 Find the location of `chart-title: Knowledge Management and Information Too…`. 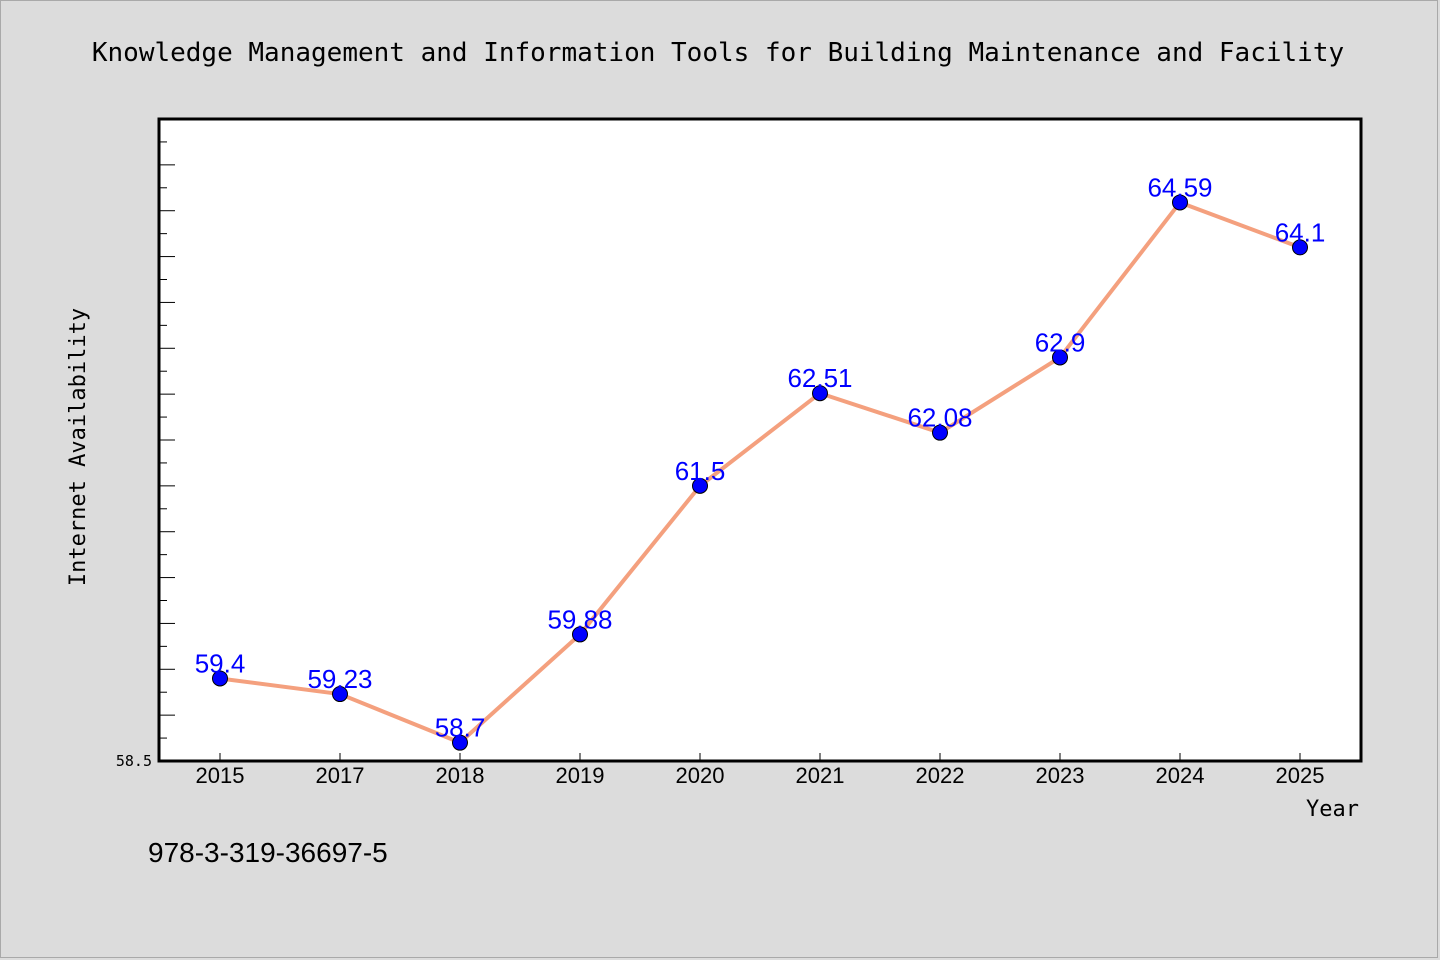

chart-title: Knowledge Management and Information Too… is located at coordinates (718, 53).